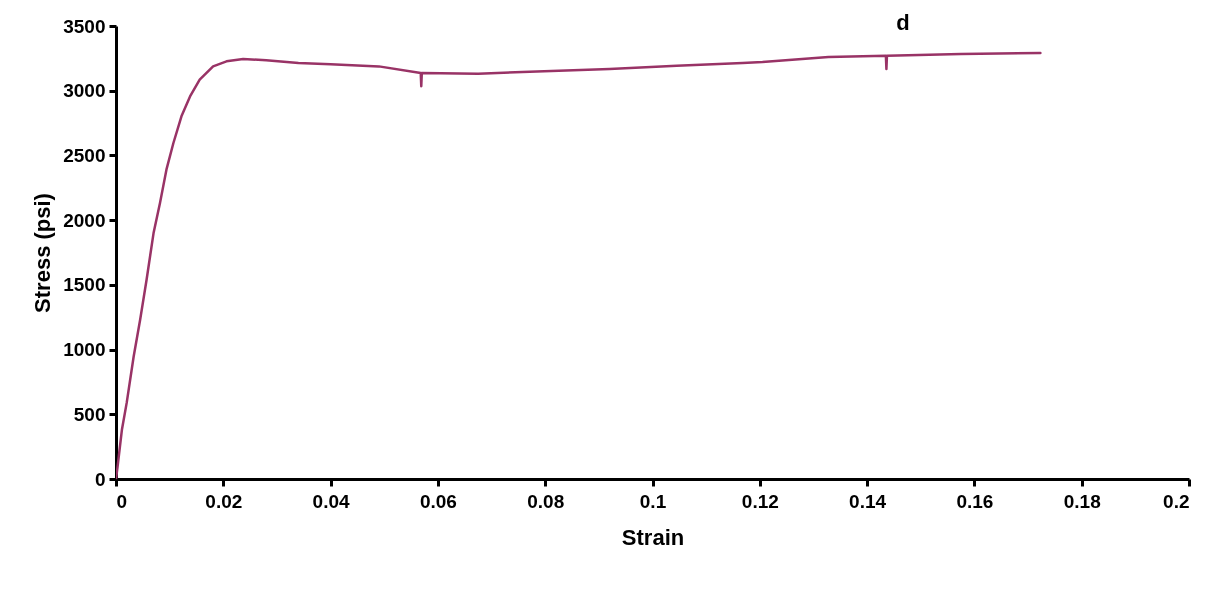 The image size is (1220, 597). Describe the element at coordinates (760, 501) in the screenshot. I see `x-tick-label: 0.12` at that location.